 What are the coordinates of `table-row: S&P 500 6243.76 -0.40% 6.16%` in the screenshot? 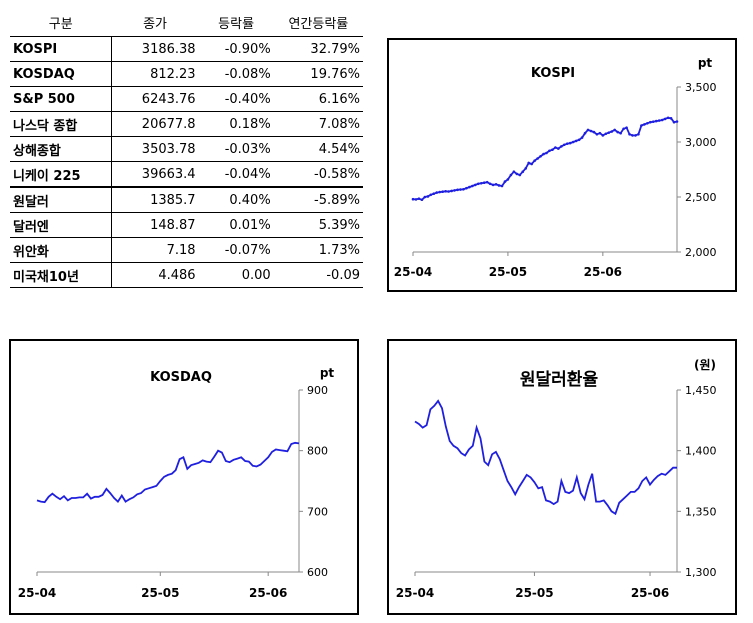 It's located at (186, 99).